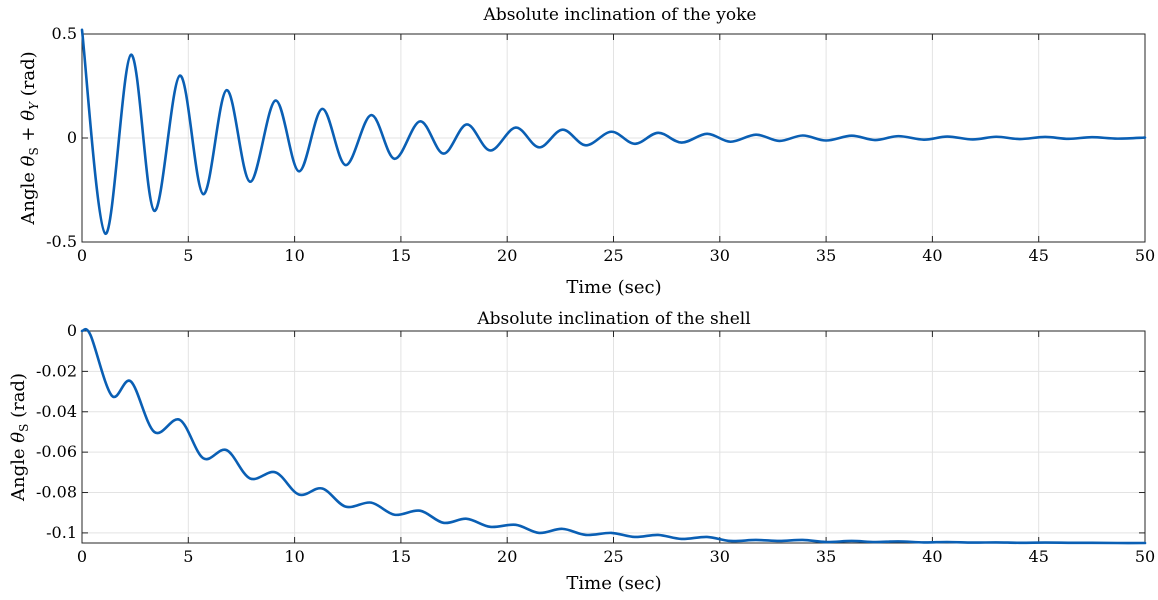 This screenshot has height=600, width=1158. I want to click on chart-shell-ytick-label: -0.02, so click(56, 370).